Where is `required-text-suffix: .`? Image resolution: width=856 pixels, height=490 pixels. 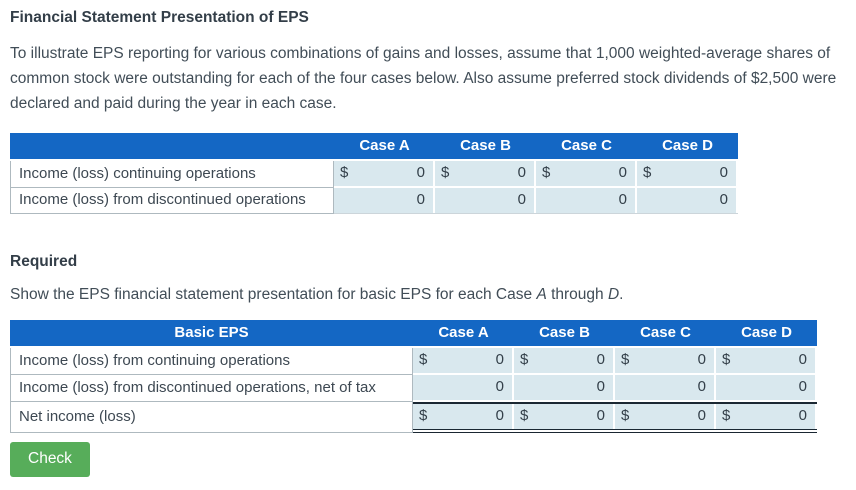
required-text-suffix: . is located at coordinates (621, 294).